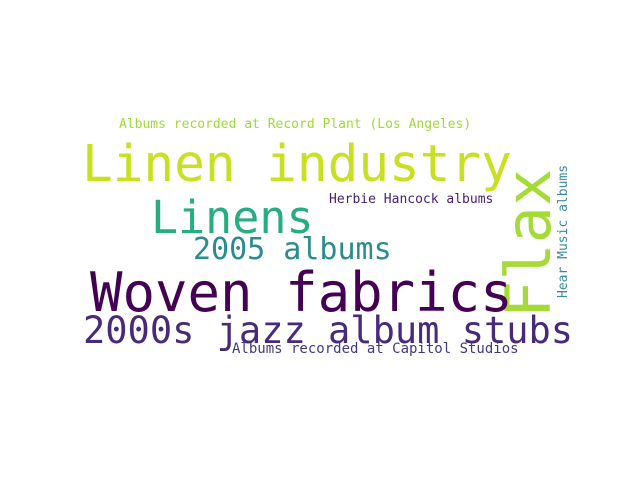 The image size is (640, 480). What do you see at coordinates (297, 164) in the screenshot?
I see `word-linen-industry: Linen industry` at bounding box center [297, 164].